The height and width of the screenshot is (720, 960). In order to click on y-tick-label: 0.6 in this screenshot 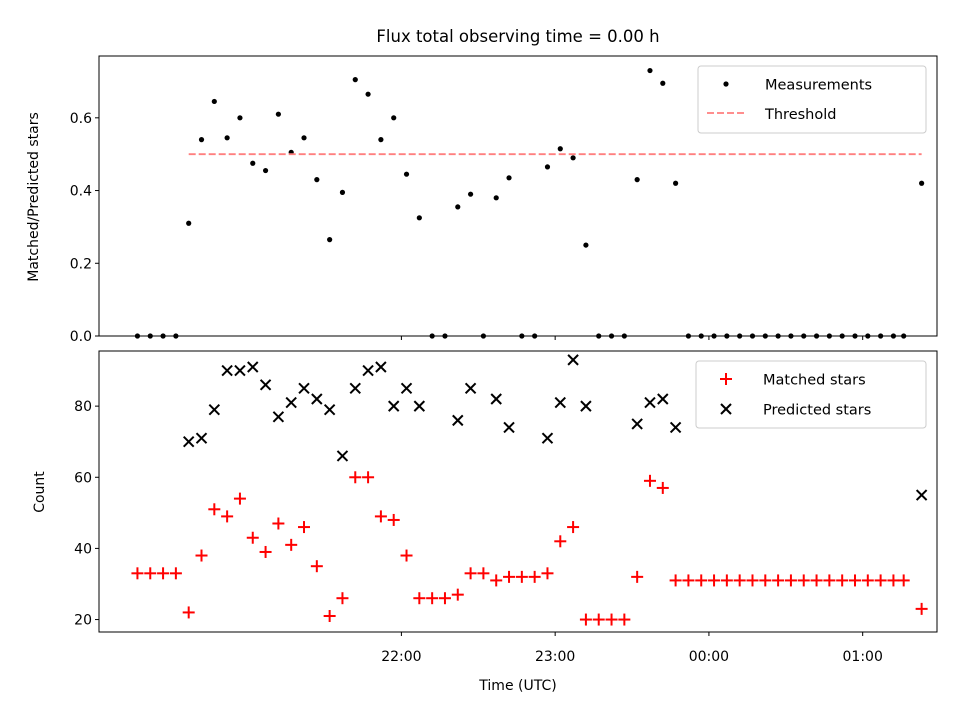, I will do `click(81, 119)`.